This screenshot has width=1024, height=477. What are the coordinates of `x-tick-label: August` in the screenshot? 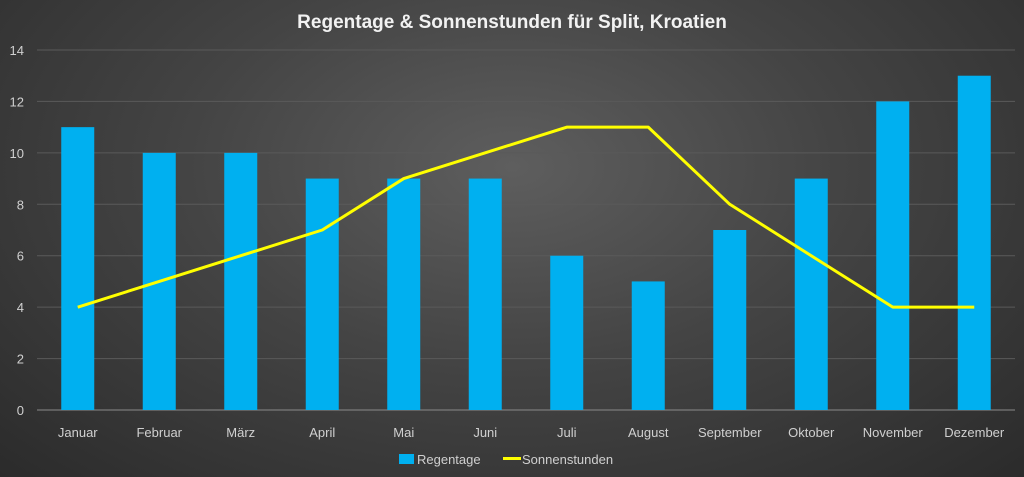 It's located at (648, 432).